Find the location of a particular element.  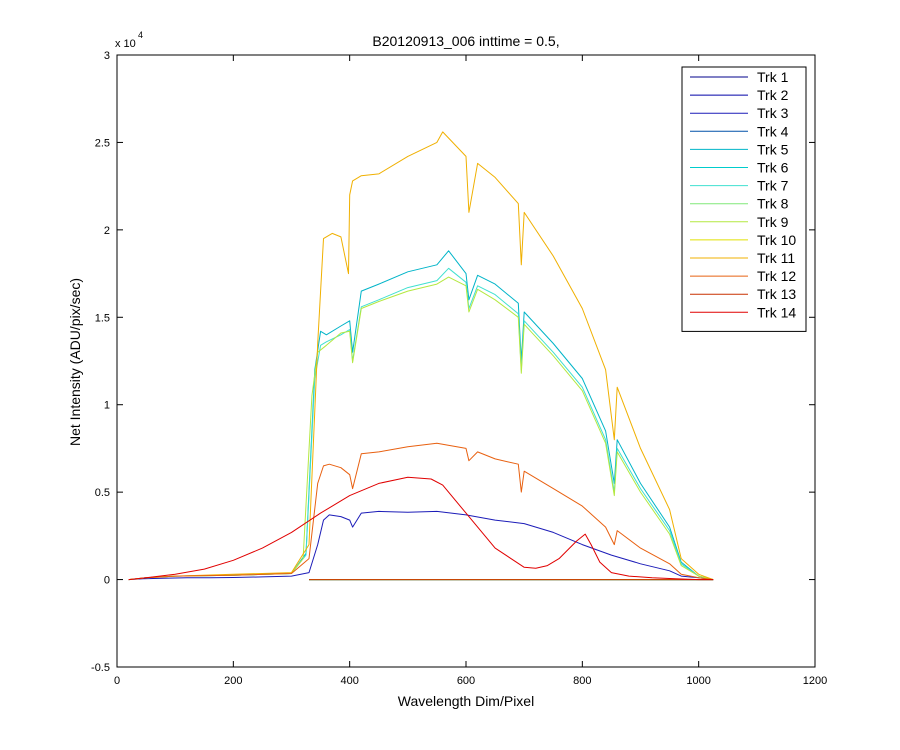

y-tick-label: 1.5 is located at coordinates (102, 318).